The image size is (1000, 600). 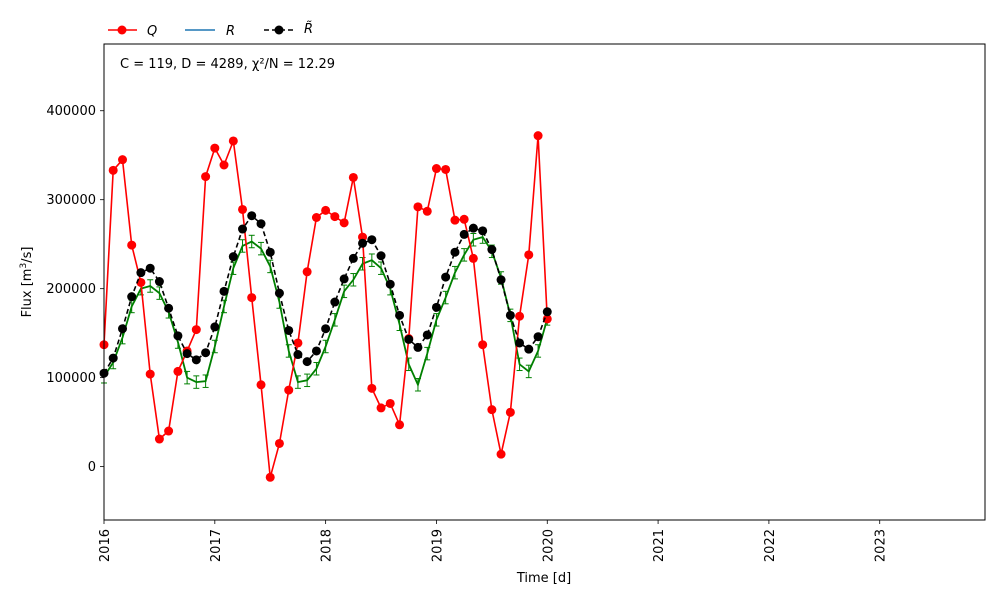 What do you see at coordinates (548, 545) in the screenshot?
I see `x-tick-label: 2020` at bounding box center [548, 545].